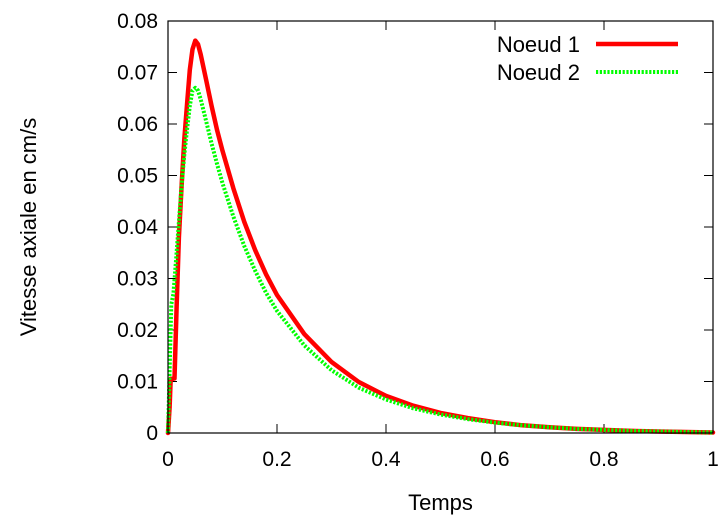 The height and width of the screenshot is (525, 722). I want to click on x-tick-label: 0, so click(168, 459).